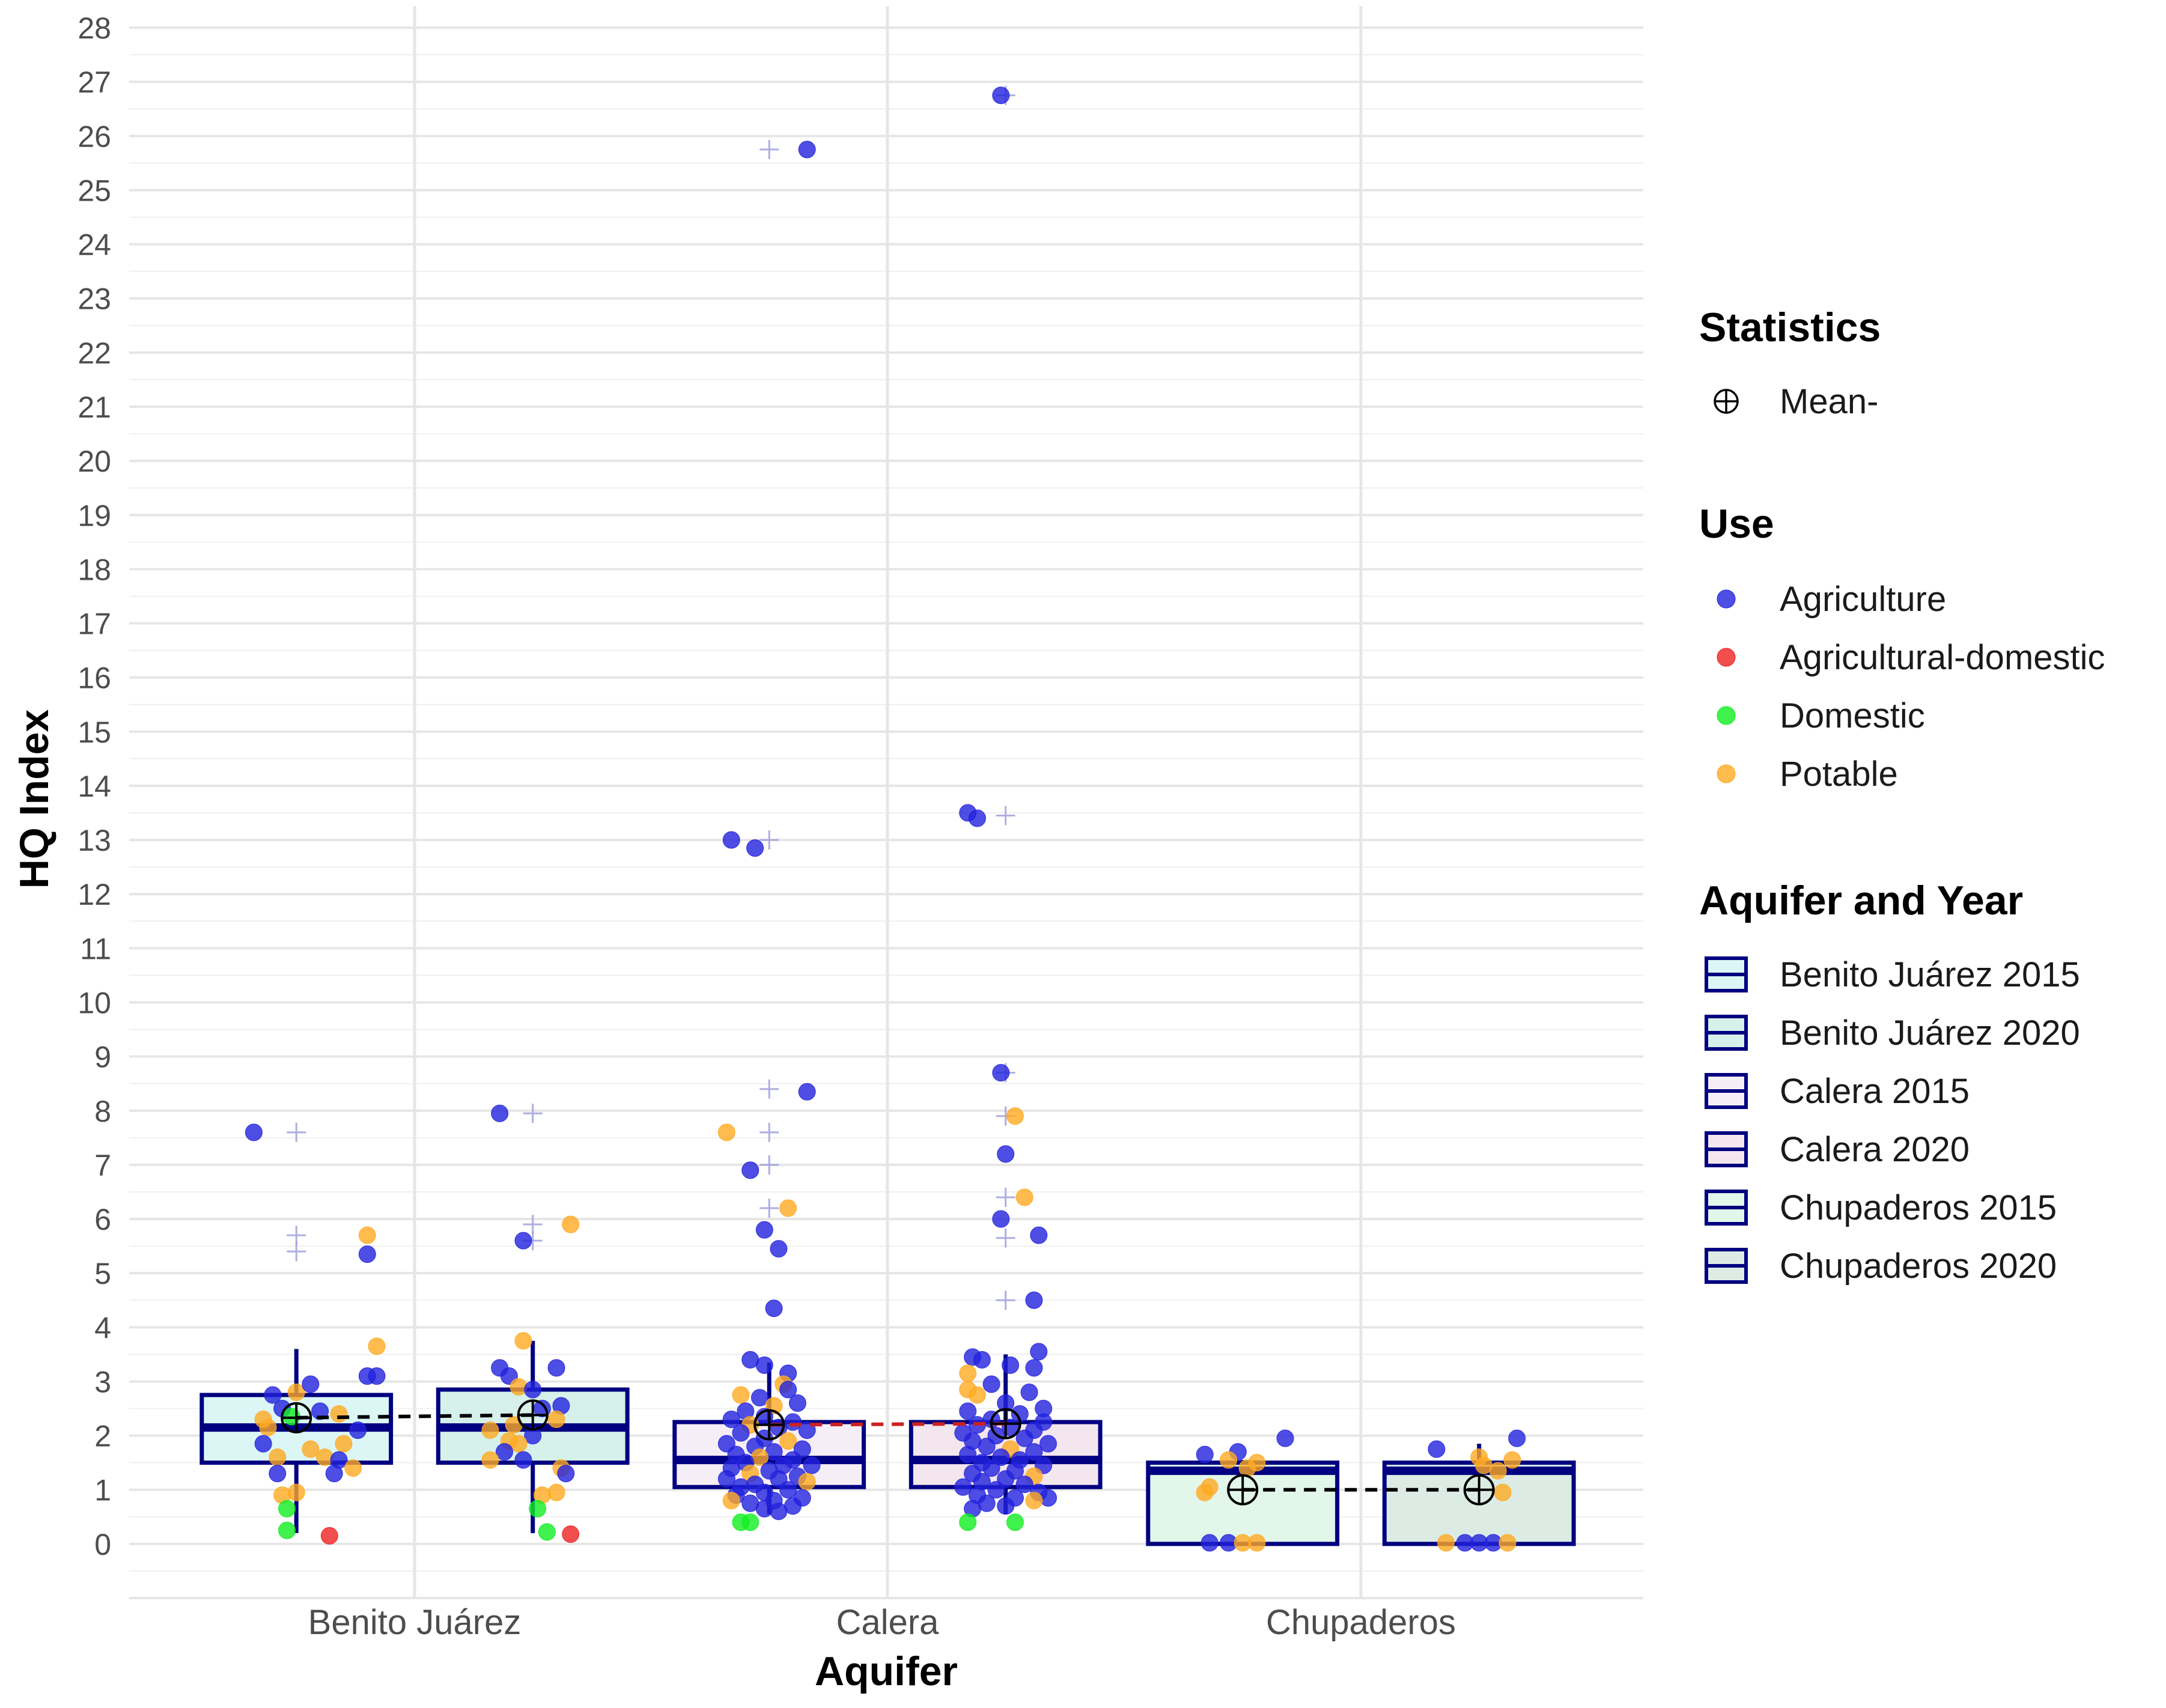 The image size is (2166, 1708). I want to click on legend-aquifer-year-label: Chupaderos 2015, so click(1918, 1207).